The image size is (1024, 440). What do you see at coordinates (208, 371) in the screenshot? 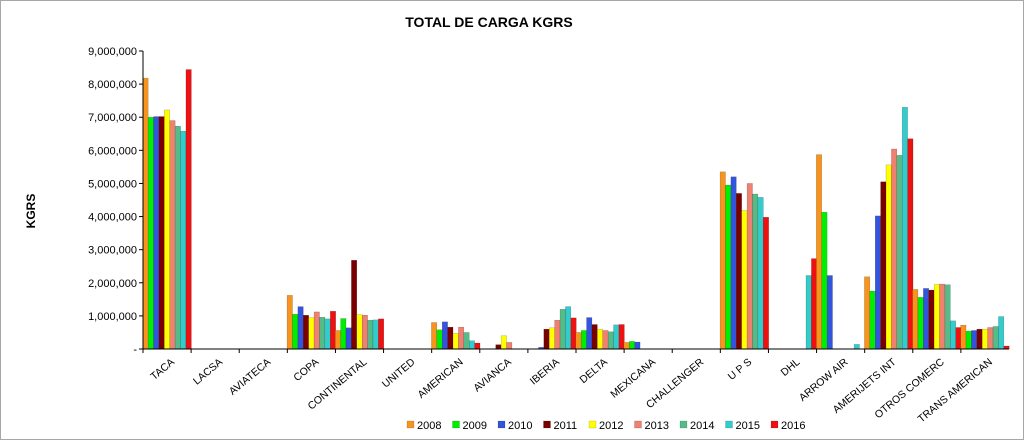
I see `x-tick-label: LACSA` at bounding box center [208, 371].